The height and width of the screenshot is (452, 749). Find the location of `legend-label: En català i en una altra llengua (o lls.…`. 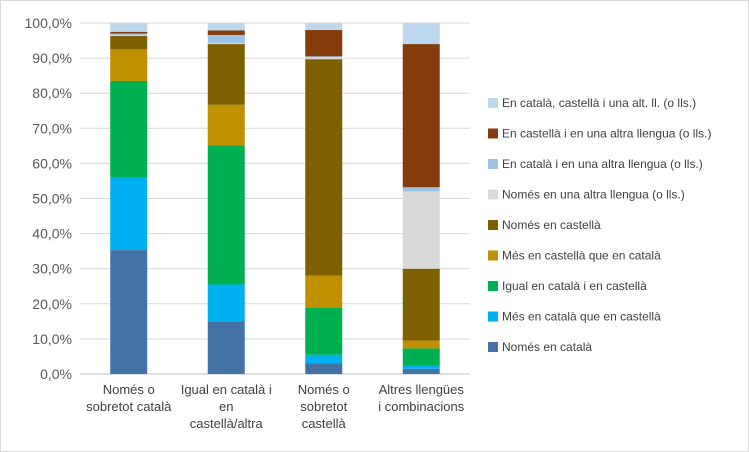

legend-label: En català i en una altra llengua (o lls.… is located at coordinates (602, 164).